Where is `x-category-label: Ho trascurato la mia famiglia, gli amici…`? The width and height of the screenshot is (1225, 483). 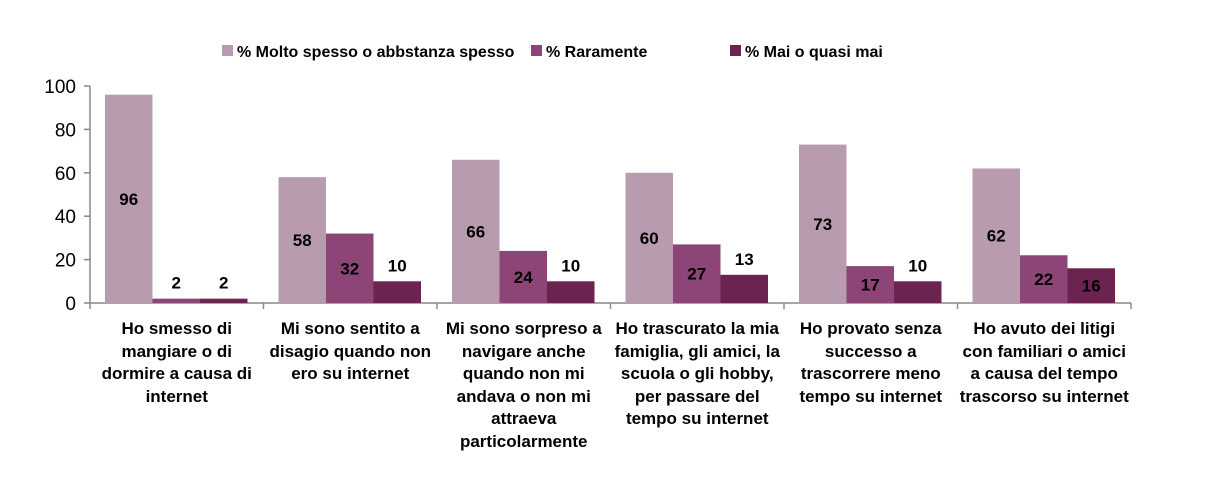 x-category-label: Ho trascurato la mia famiglia, gli amici… is located at coordinates (697, 373).